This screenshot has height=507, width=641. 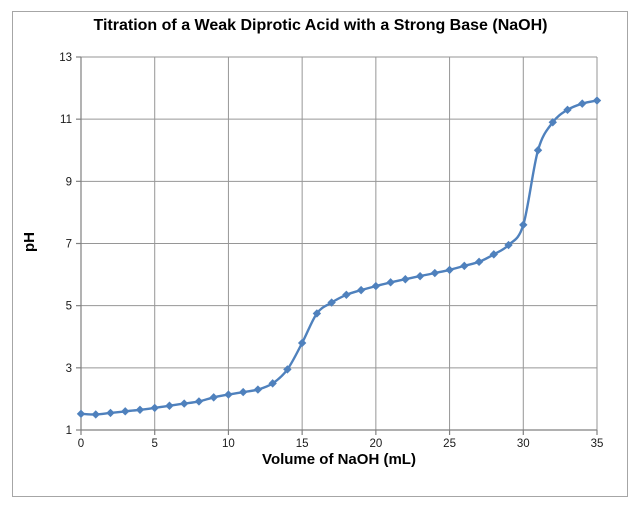 I want to click on x-axis-title: Volume of NaOH (mL), so click(x=339, y=459).